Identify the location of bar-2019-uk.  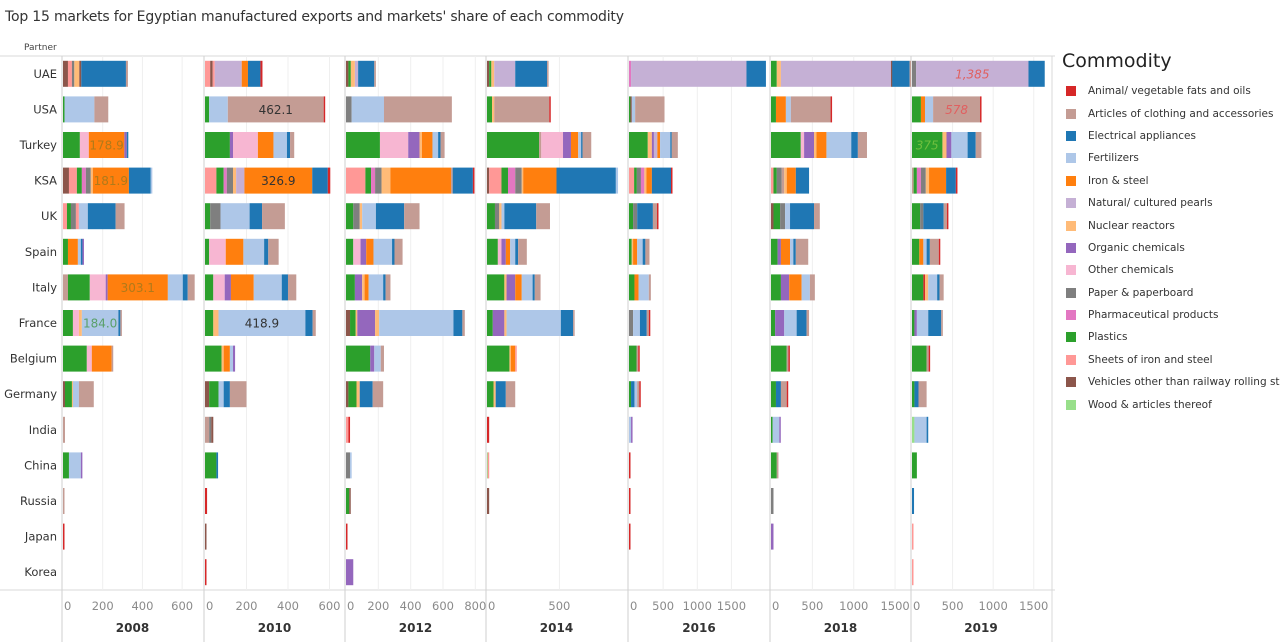
(930, 216).